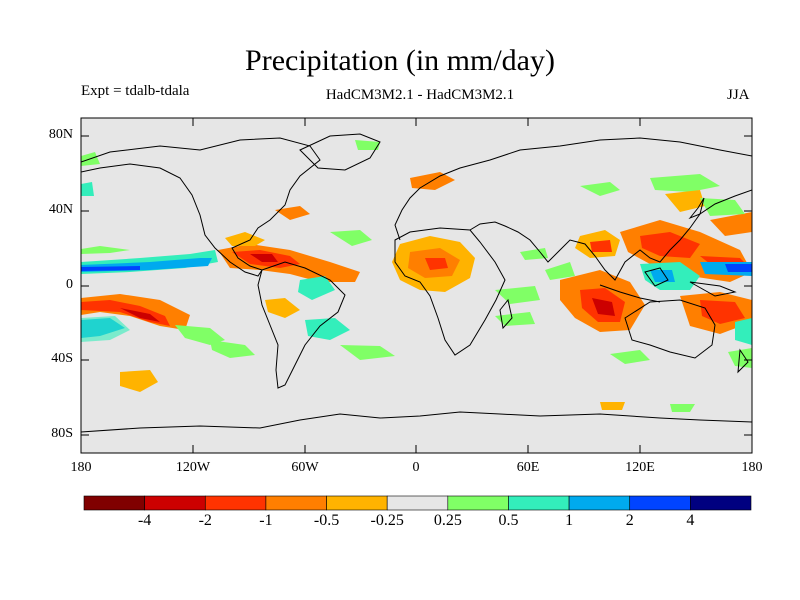 The image size is (800, 600). I want to click on madagascar-coast, so click(506, 314).